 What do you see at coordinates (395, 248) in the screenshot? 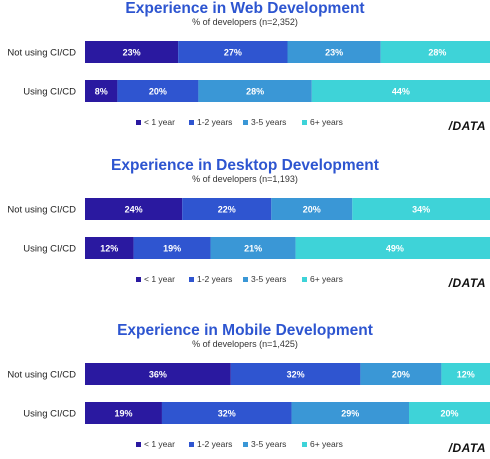
I see `data-label: 49%` at bounding box center [395, 248].